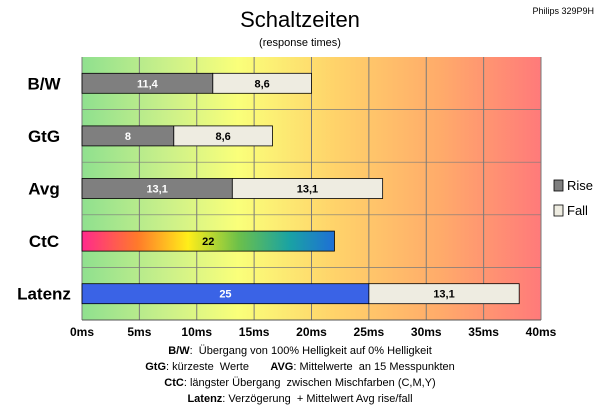 The image size is (600, 420). What do you see at coordinates (128, 137) in the screenshot?
I see `data-label: 8` at bounding box center [128, 137].